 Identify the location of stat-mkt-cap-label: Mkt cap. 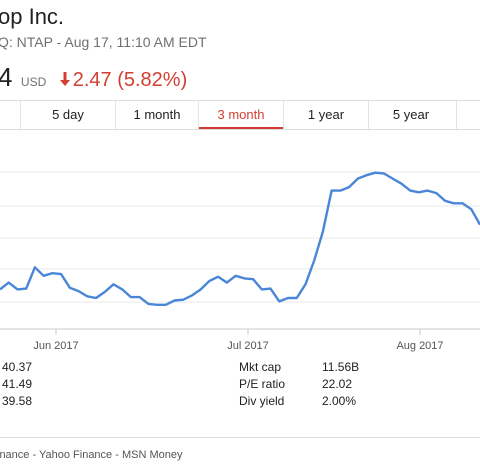
(260, 367).